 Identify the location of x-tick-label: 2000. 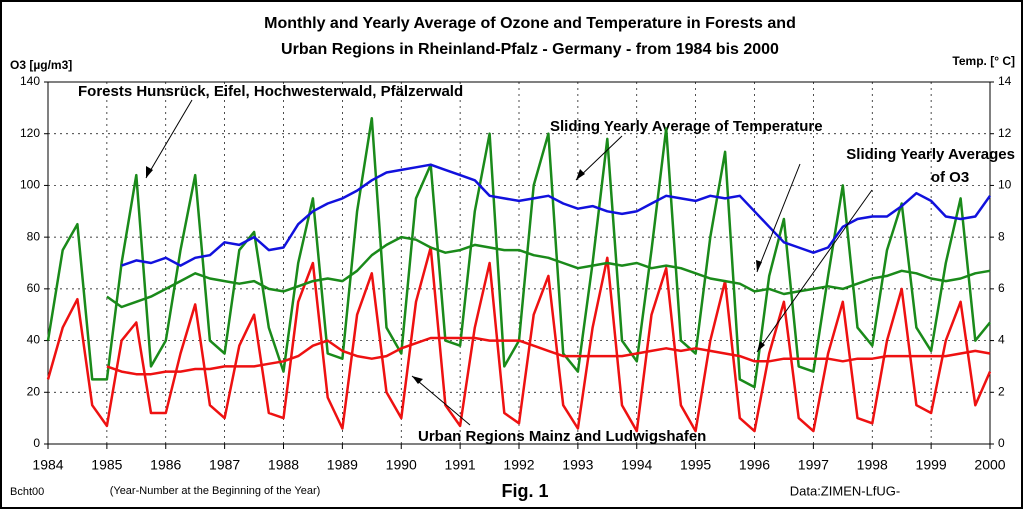
(989, 465).